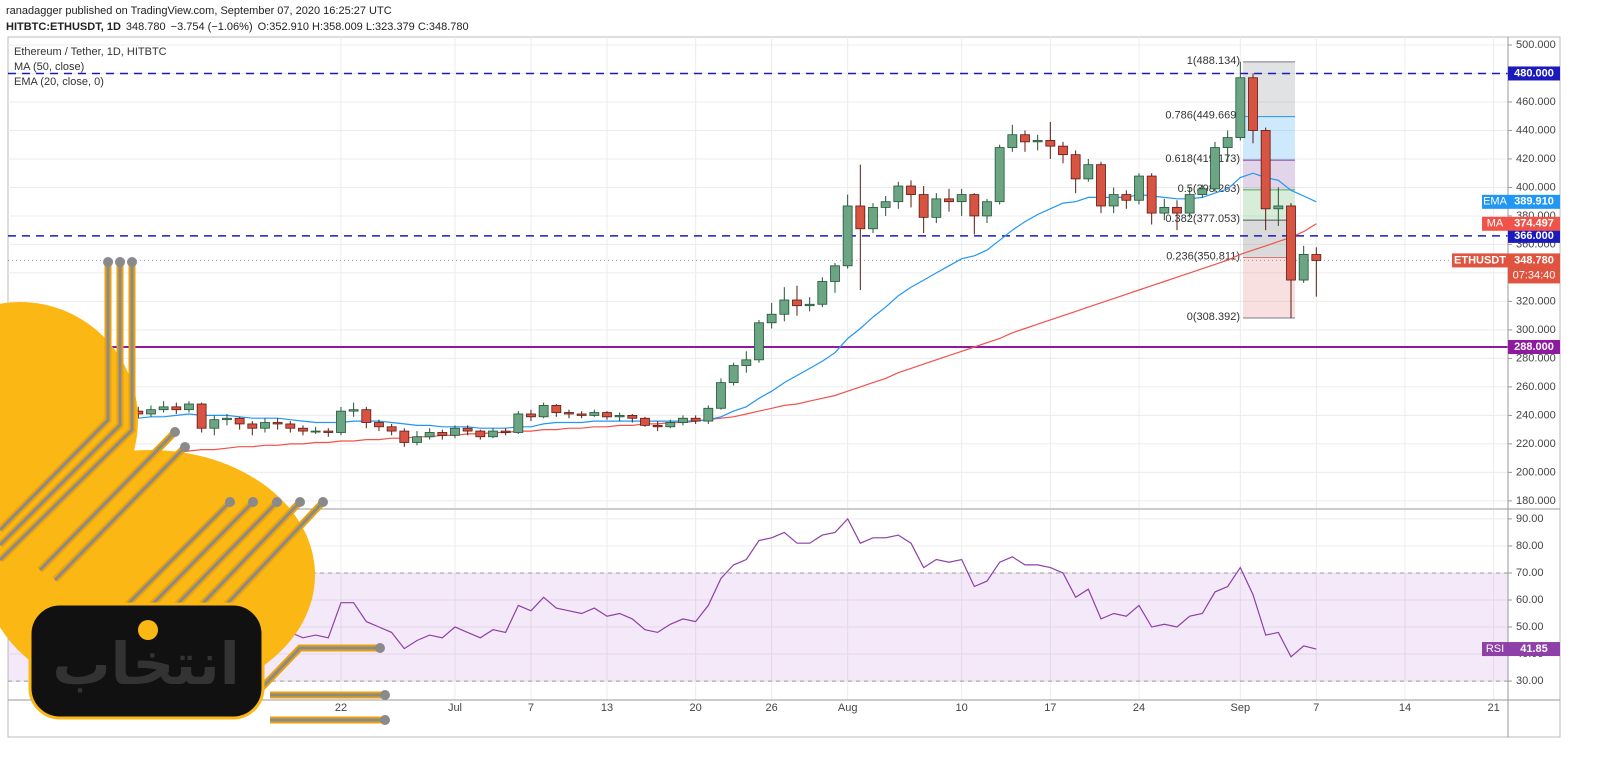 This screenshot has height=761, width=1600. What do you see at coordinates (1530, 546) in the screenshot?
I see `y-tick-label: 80.00` at bounding box center [1530, 546].